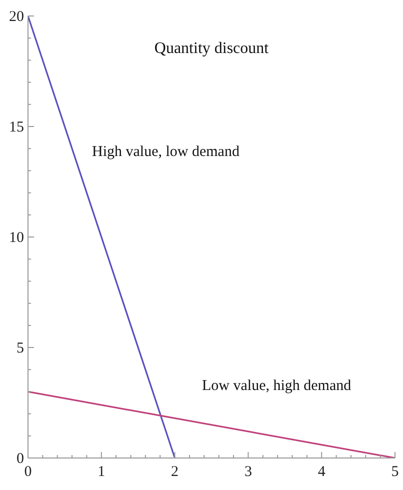  Describe the element at coordinates (277, 386) in the screenshot. I see `annotation: Low value, high demand` at that location.